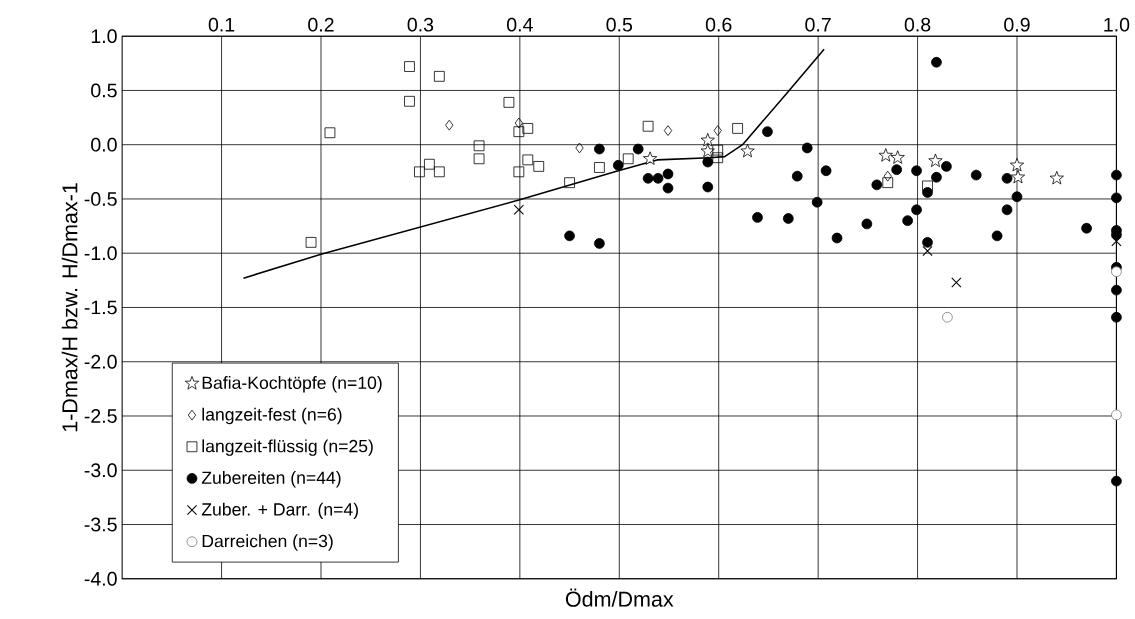 Image resolution: width=1135 pixels, height=619 pixels. What do you see at coordinates (100, 199) in the screenshot?
I see `y-tick-label: -0.5` at bounding box center [100, 199].